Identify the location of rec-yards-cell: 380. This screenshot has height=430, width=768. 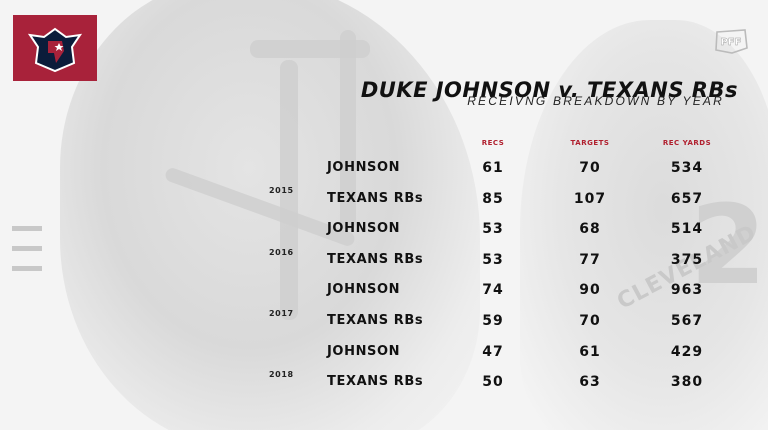
(687, 382).